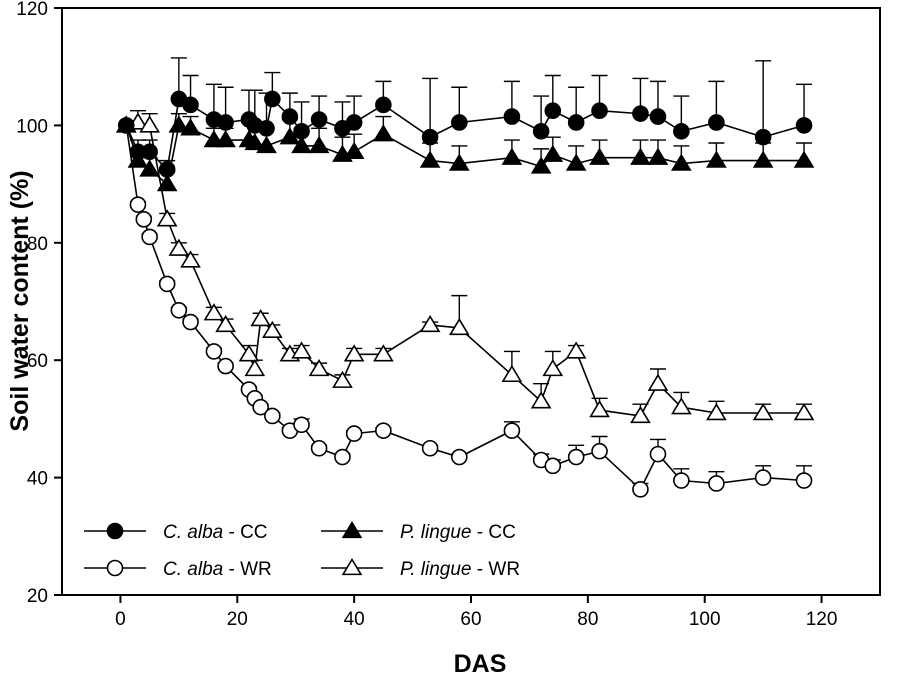  What do you see at coordinates (176, 532) in the screenshot?
I see `legend-item-c-alba-cc: C. alba - CC` at bounding box center [176, 532].